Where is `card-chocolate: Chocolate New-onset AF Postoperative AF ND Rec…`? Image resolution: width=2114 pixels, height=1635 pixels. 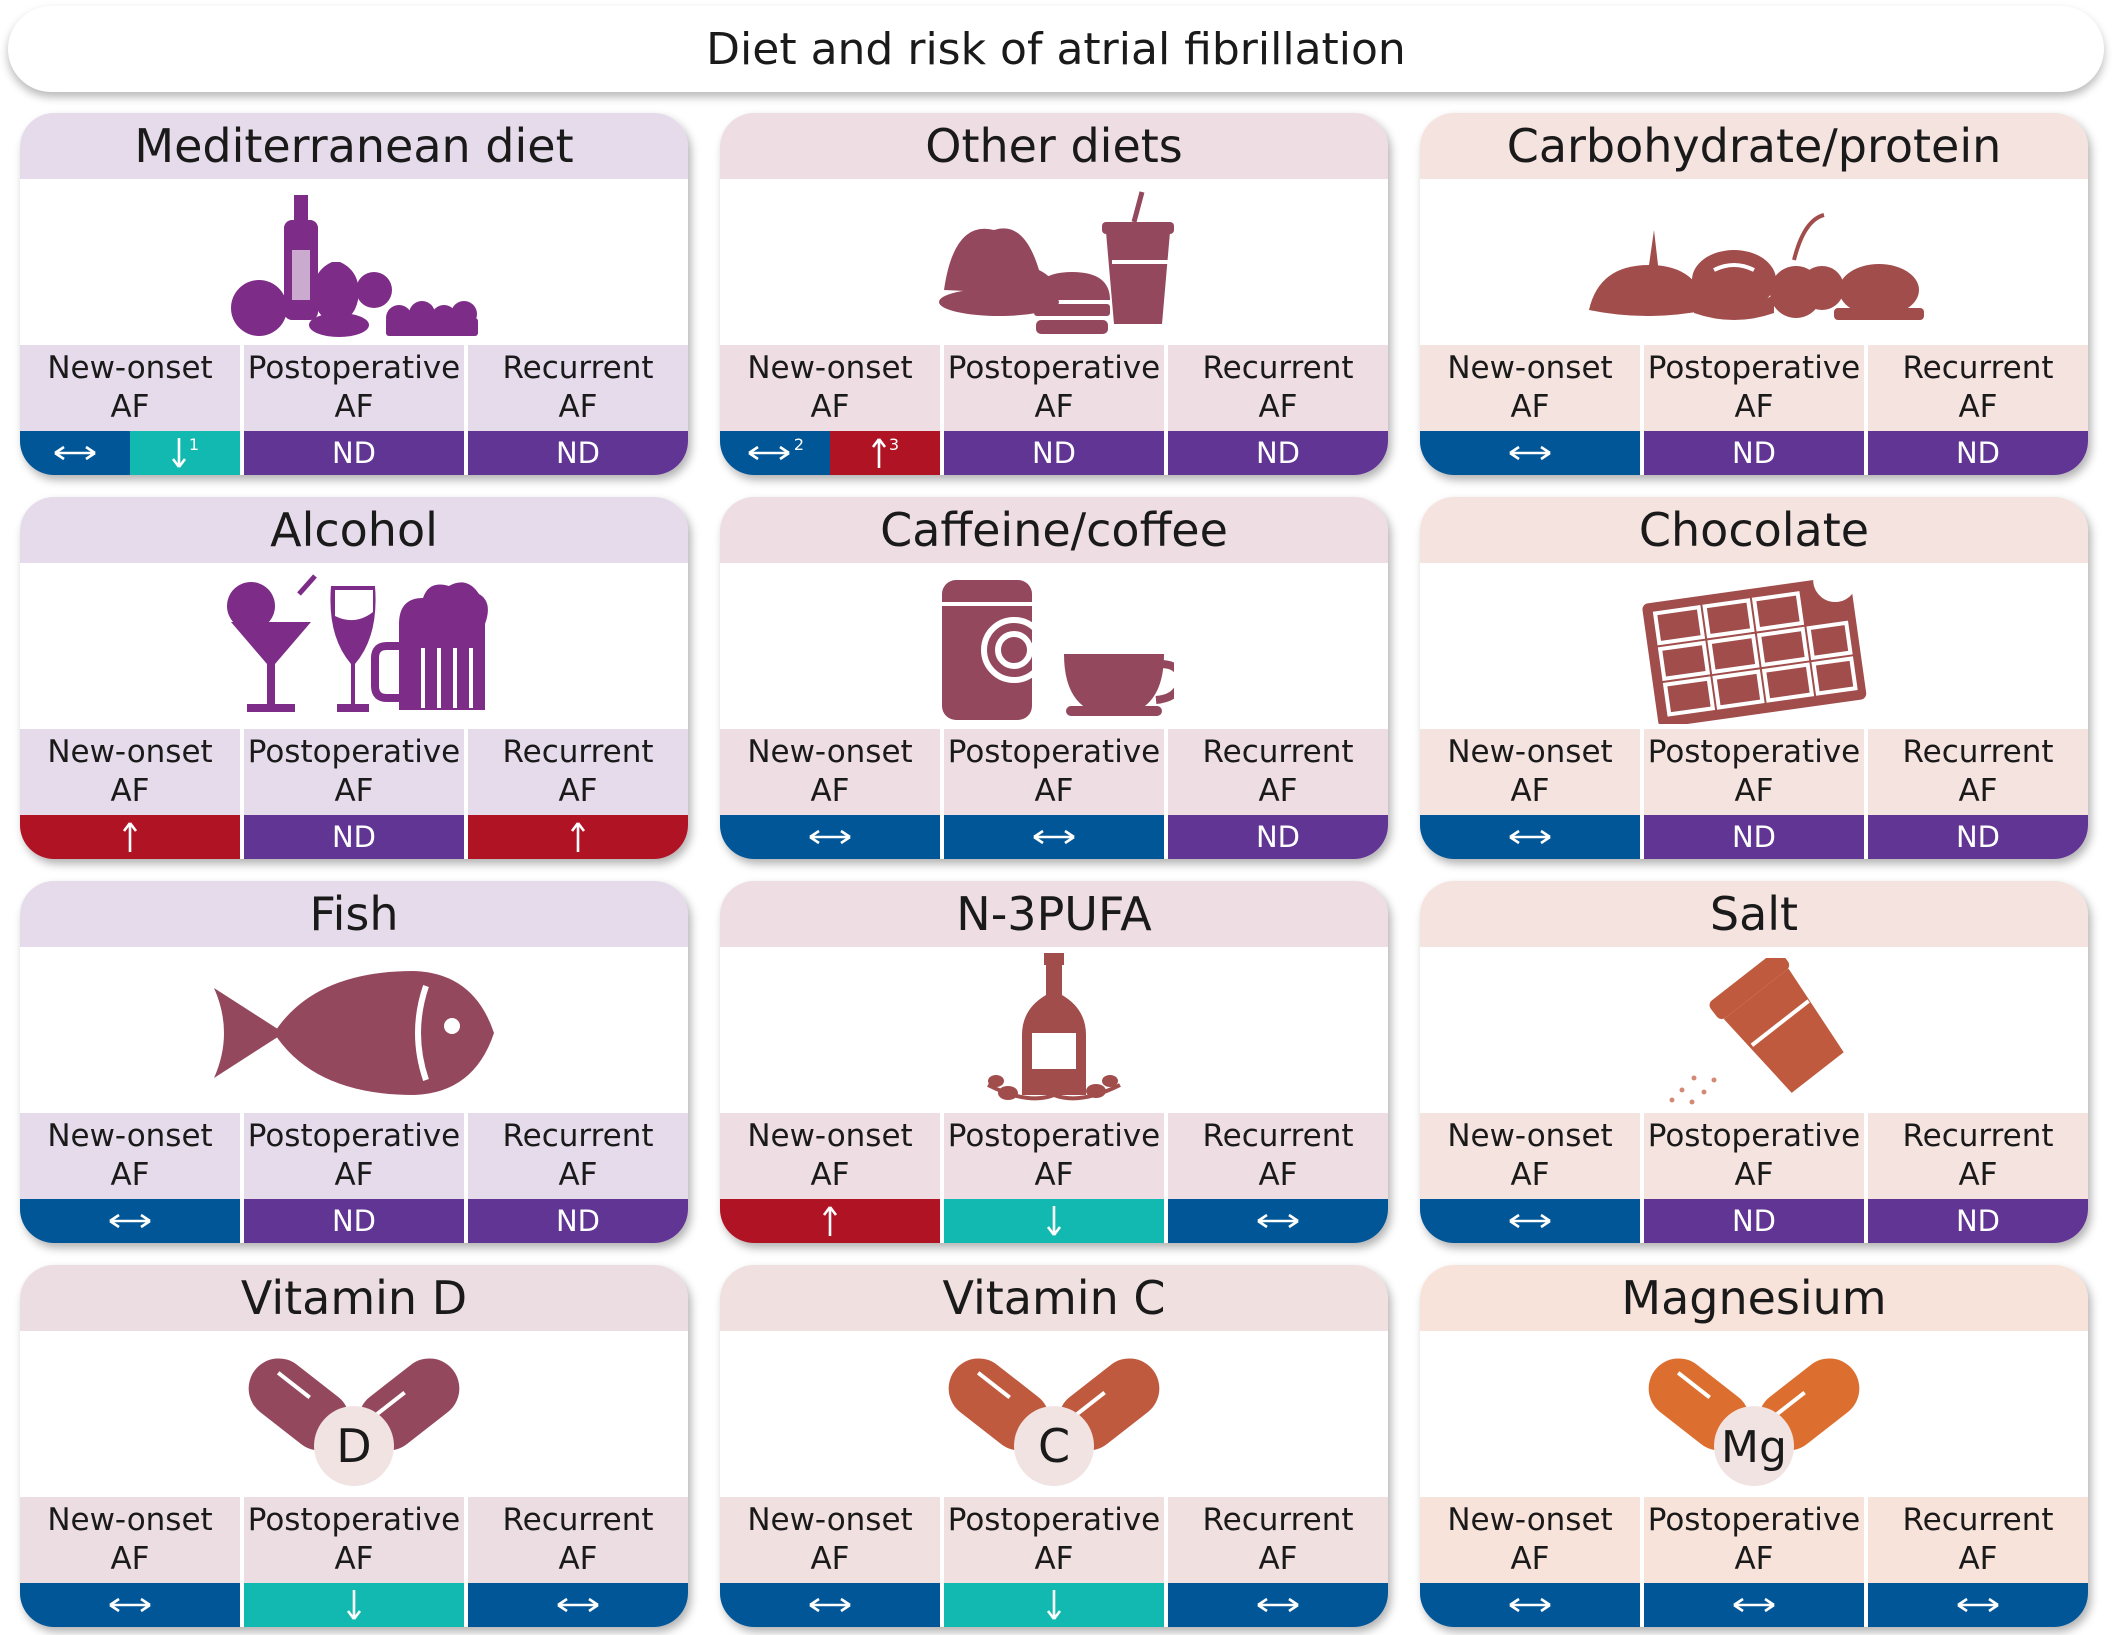 card-chocolate: Chocolate New-onset AF Postoperative AF ND Rec… is located at coordinates (1754, 678).